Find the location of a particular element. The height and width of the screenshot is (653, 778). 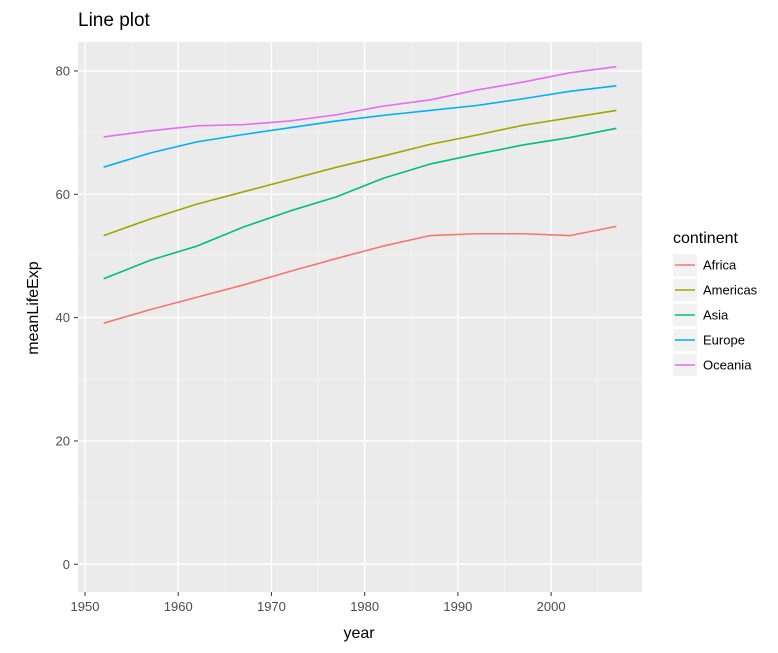

x-tick-label: 1960 is located at coordinates (178, 606).